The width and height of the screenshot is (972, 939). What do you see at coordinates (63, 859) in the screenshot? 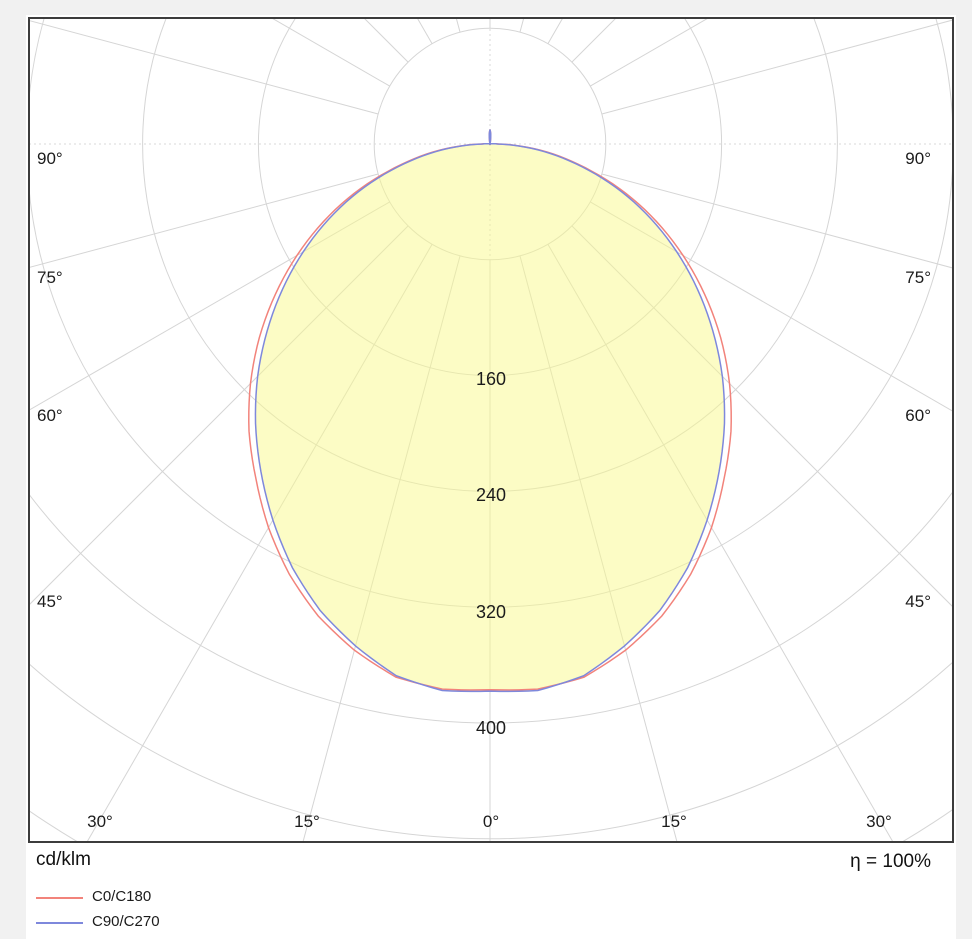
I see `radial-unit-label: cd/klm` at bounding box center [63, 859].